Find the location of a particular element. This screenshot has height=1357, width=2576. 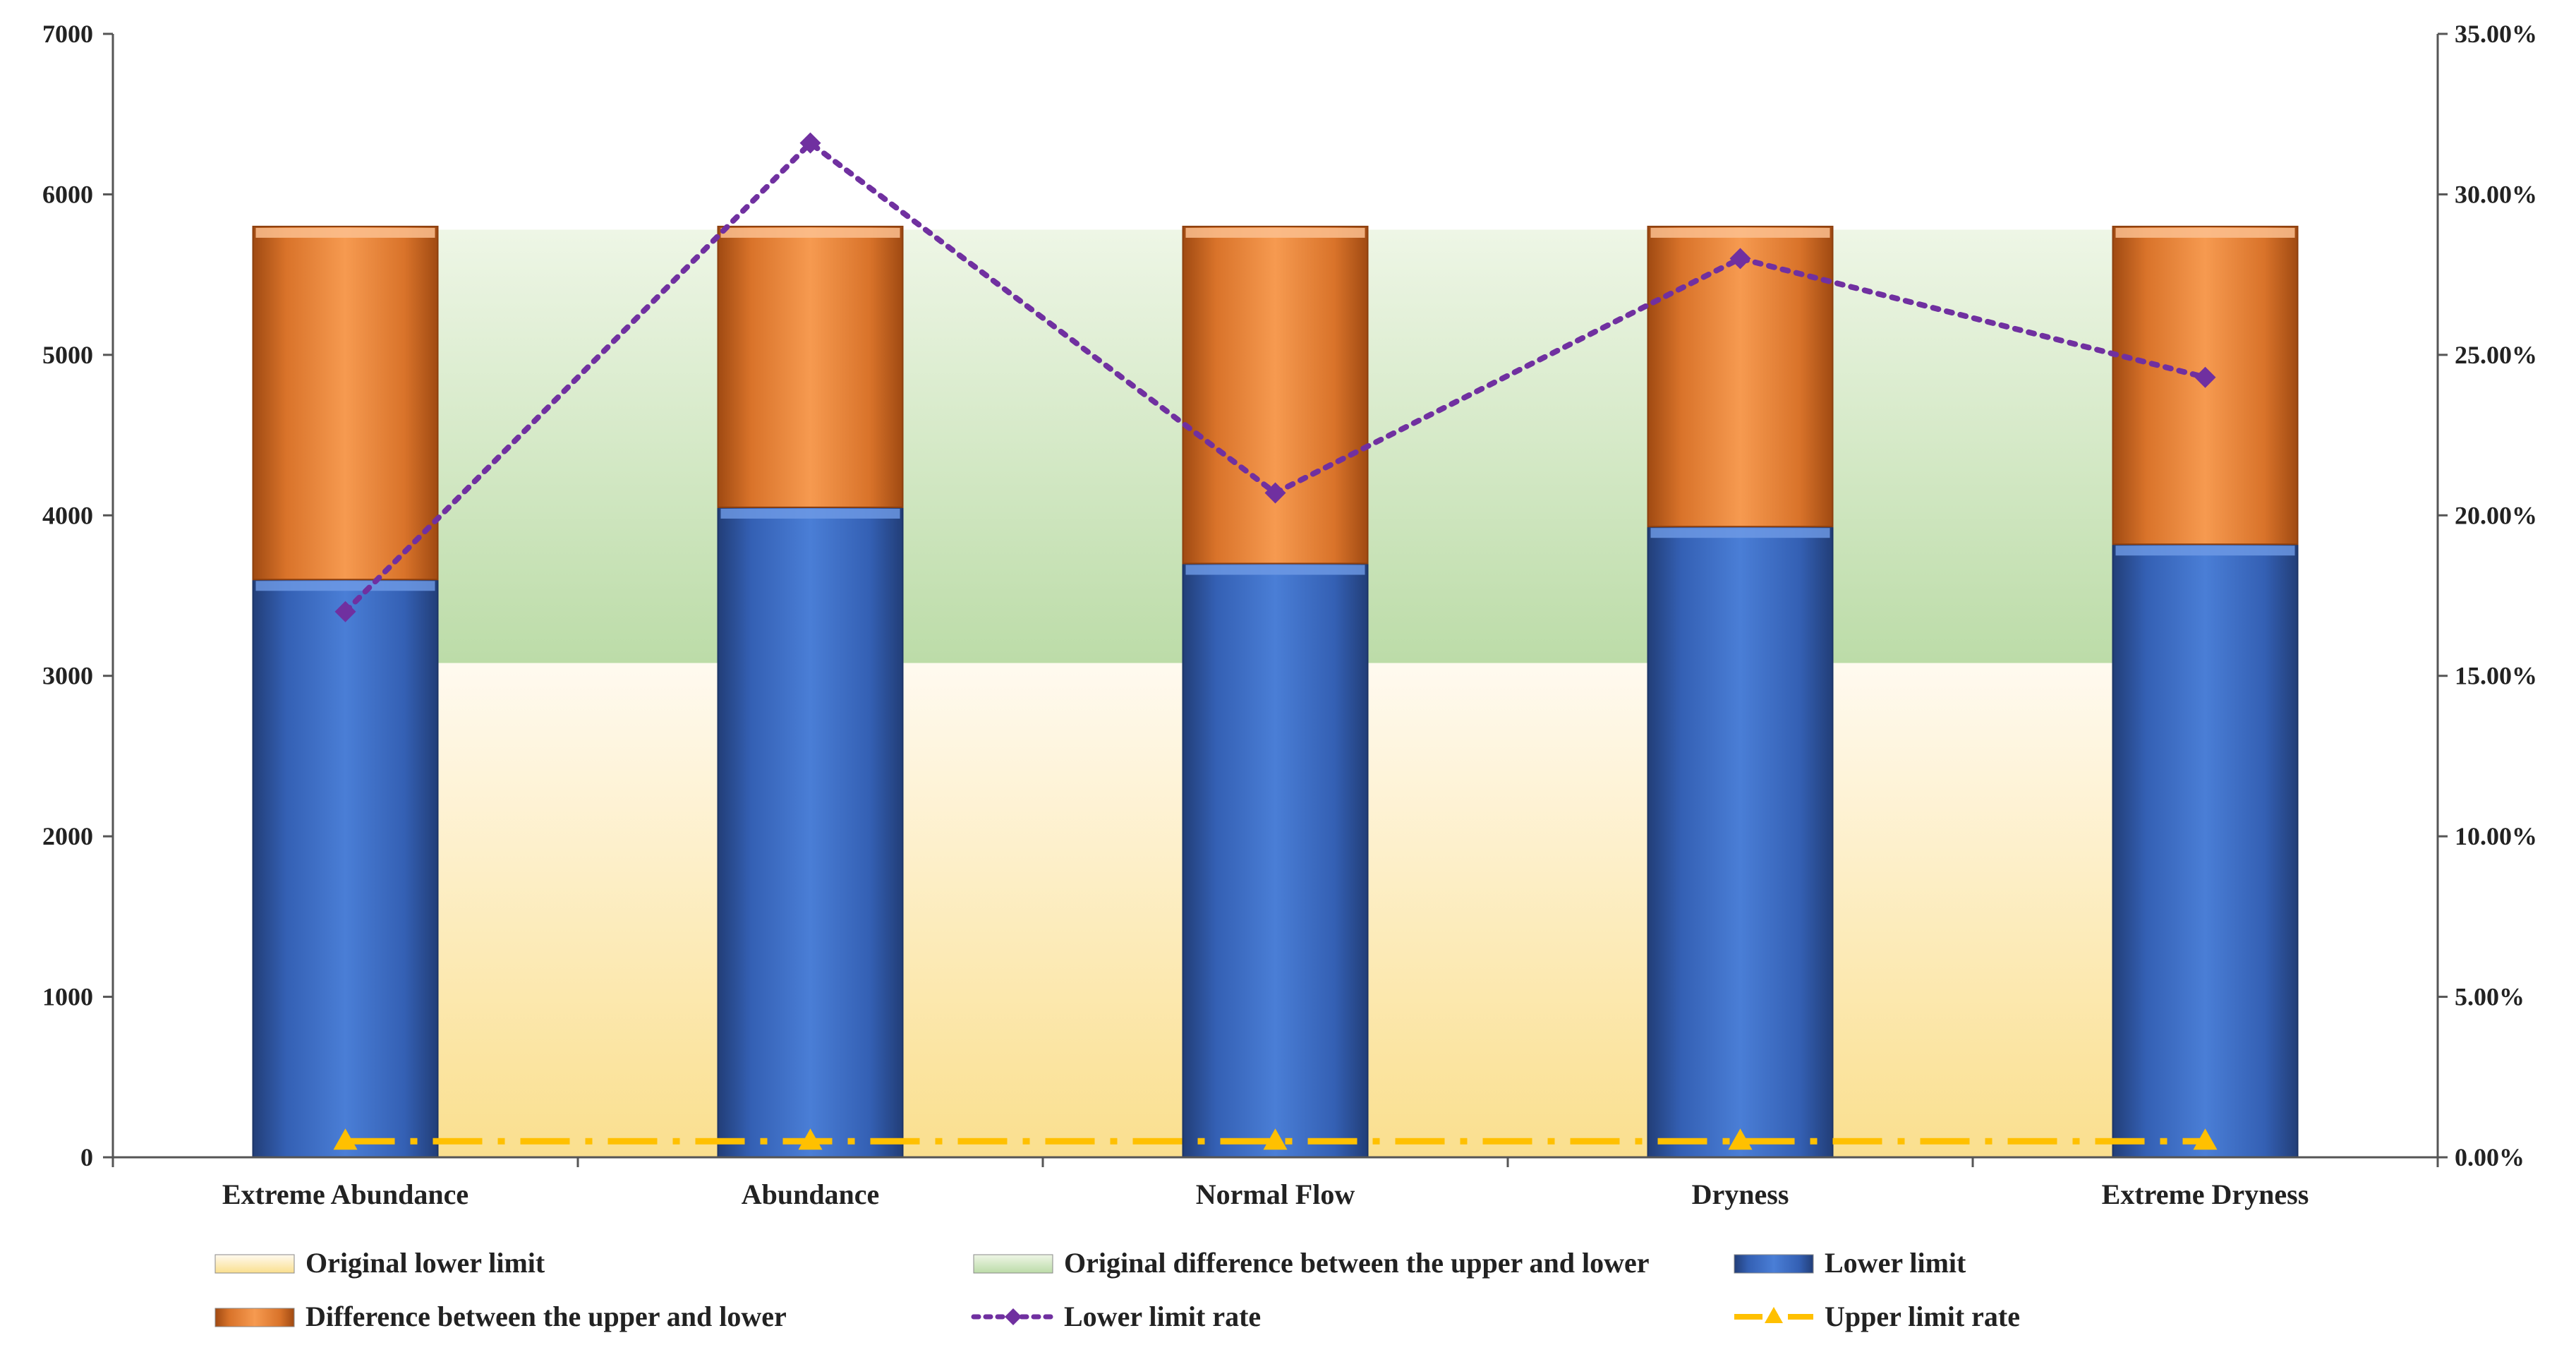

category-label: Extreme Abundance is located at coordinates (345, 1194).